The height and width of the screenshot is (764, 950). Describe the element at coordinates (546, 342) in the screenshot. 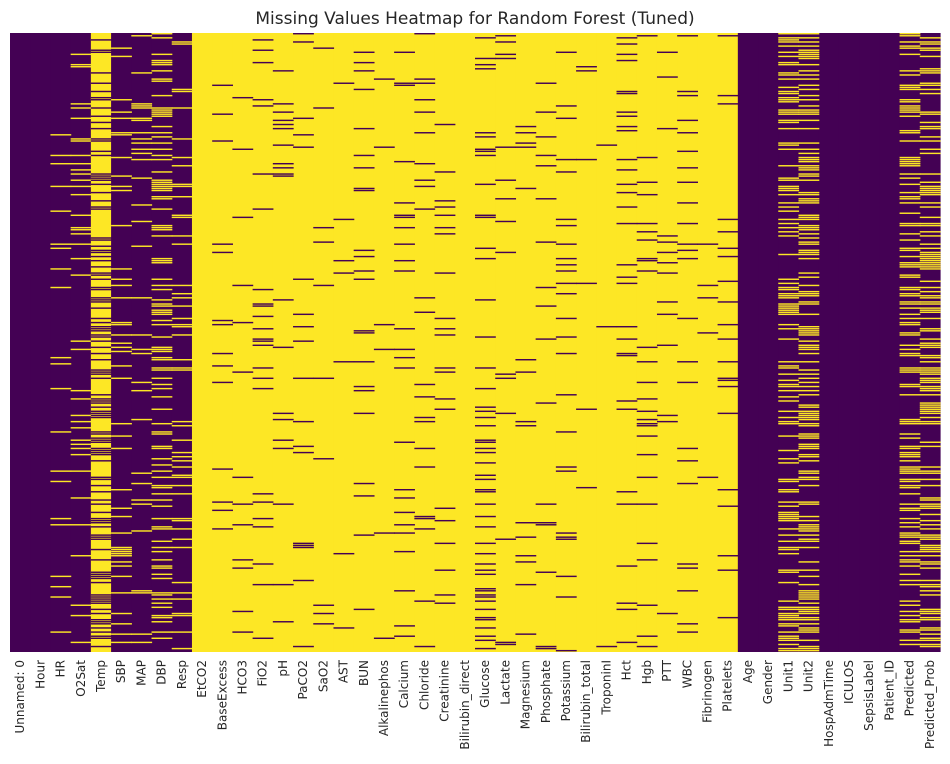

I see `heatmap-column-phosphate` at that location.